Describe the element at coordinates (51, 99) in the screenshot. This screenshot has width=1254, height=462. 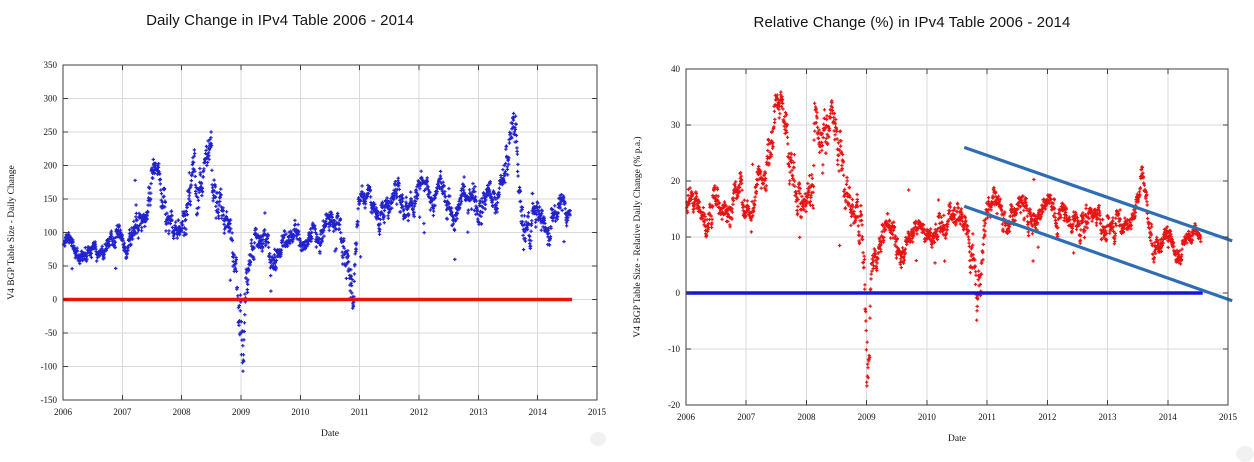
I see `svg-text: 300` at that location.